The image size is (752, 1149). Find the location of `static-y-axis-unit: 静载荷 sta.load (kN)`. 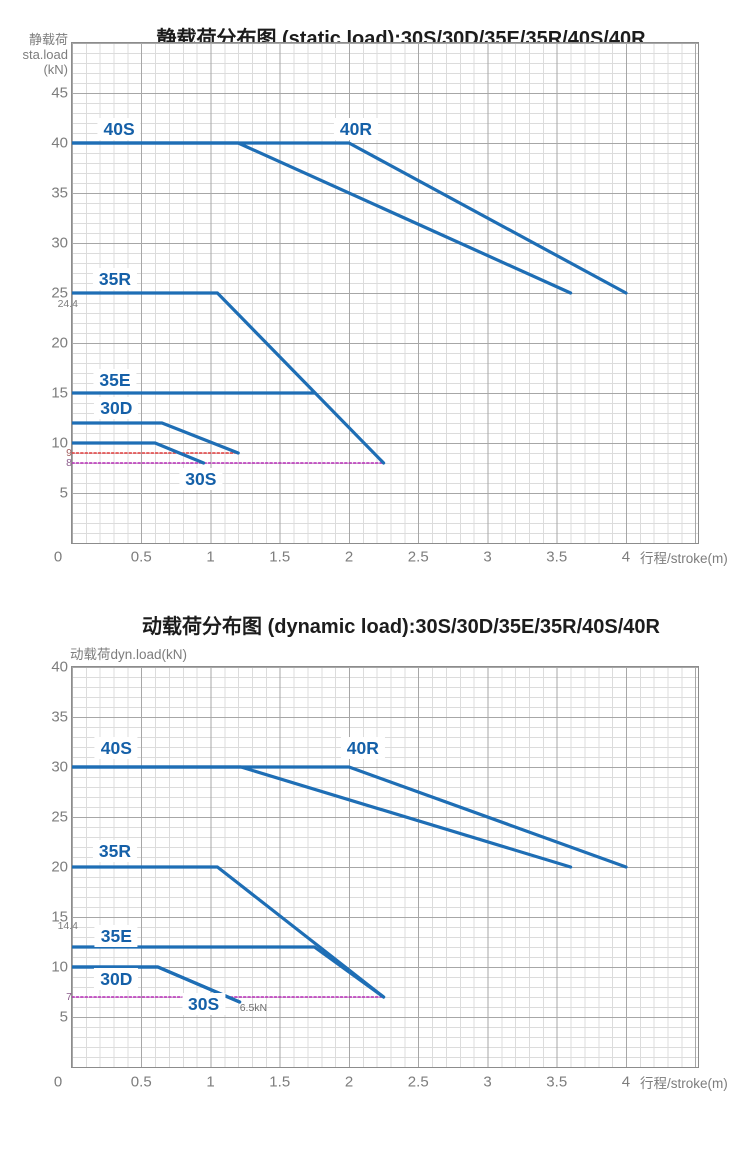

static-y-axis-unit: 静载荷 sta.load (kN) is located at coordinates (45, 54).